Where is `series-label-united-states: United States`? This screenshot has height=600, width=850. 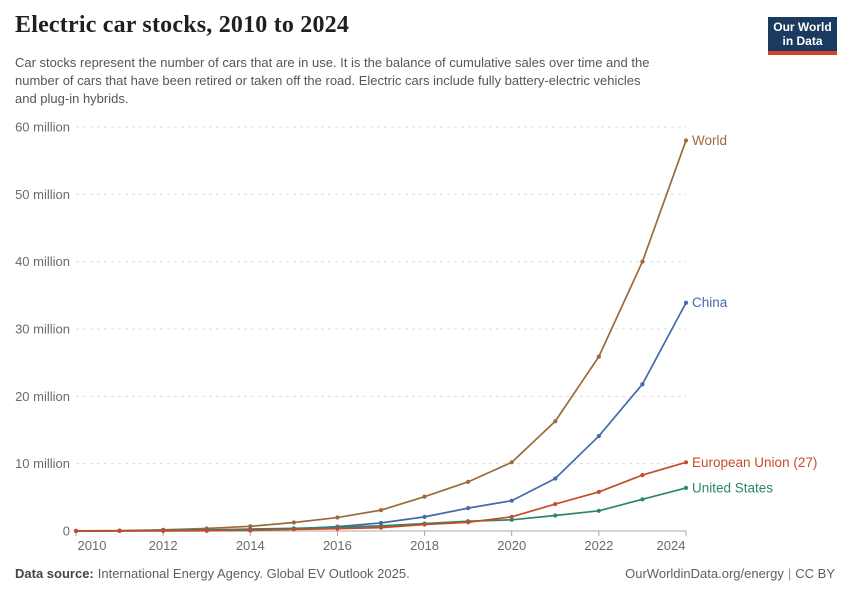 series-label-united-states: United States is located at coordinates (732, 487).